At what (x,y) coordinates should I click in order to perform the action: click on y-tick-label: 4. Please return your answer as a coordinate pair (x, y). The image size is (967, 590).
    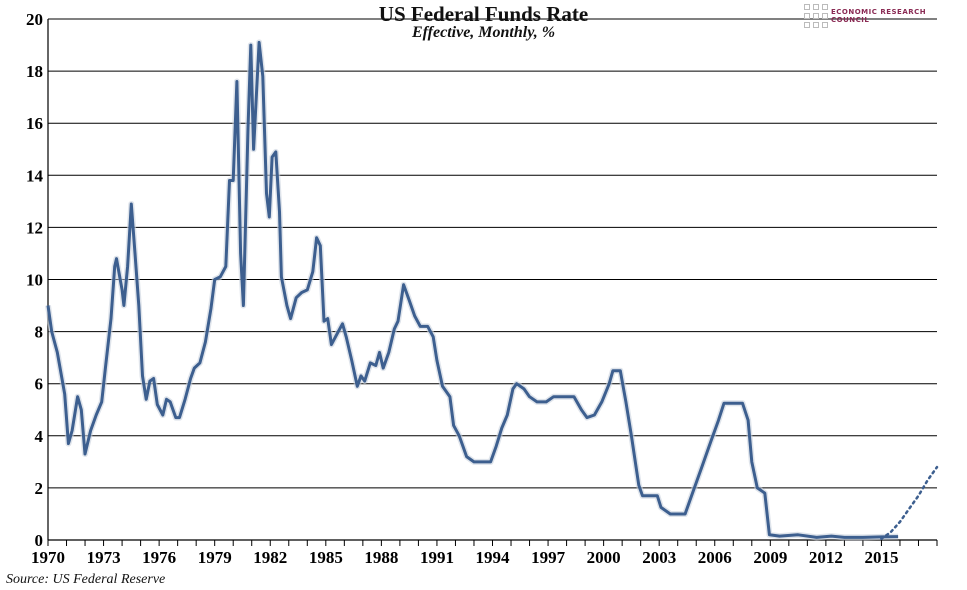
    Looking at the image, I should click on (39, 436).